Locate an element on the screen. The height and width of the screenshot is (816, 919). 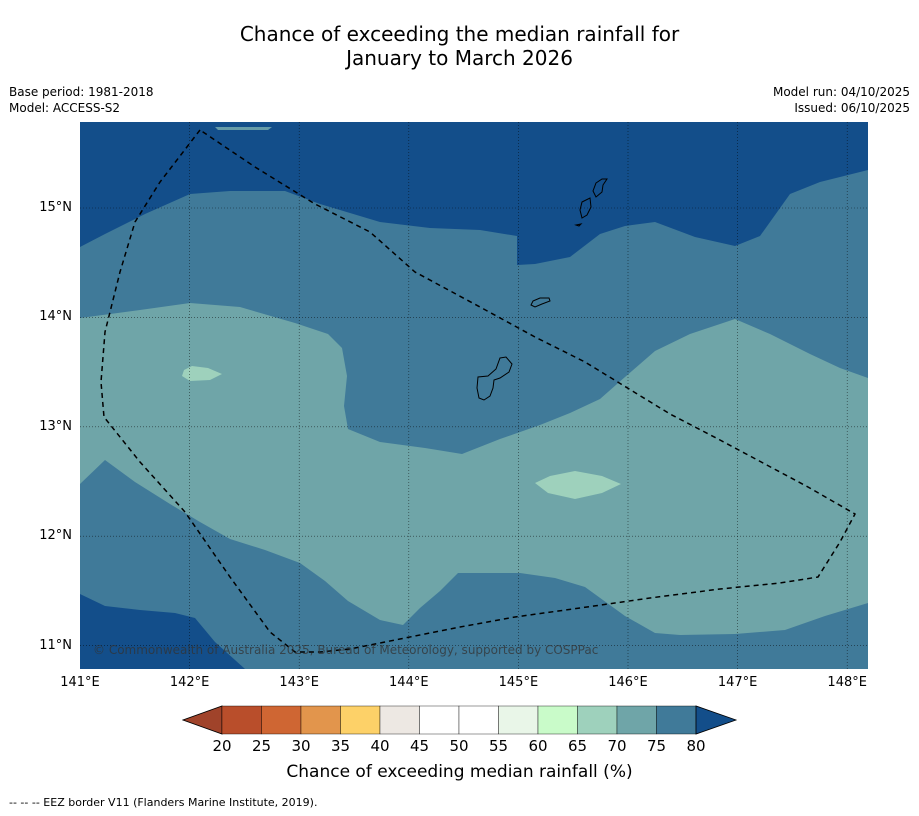
longitude-label: 141°E is located at coordinates (80, 682).